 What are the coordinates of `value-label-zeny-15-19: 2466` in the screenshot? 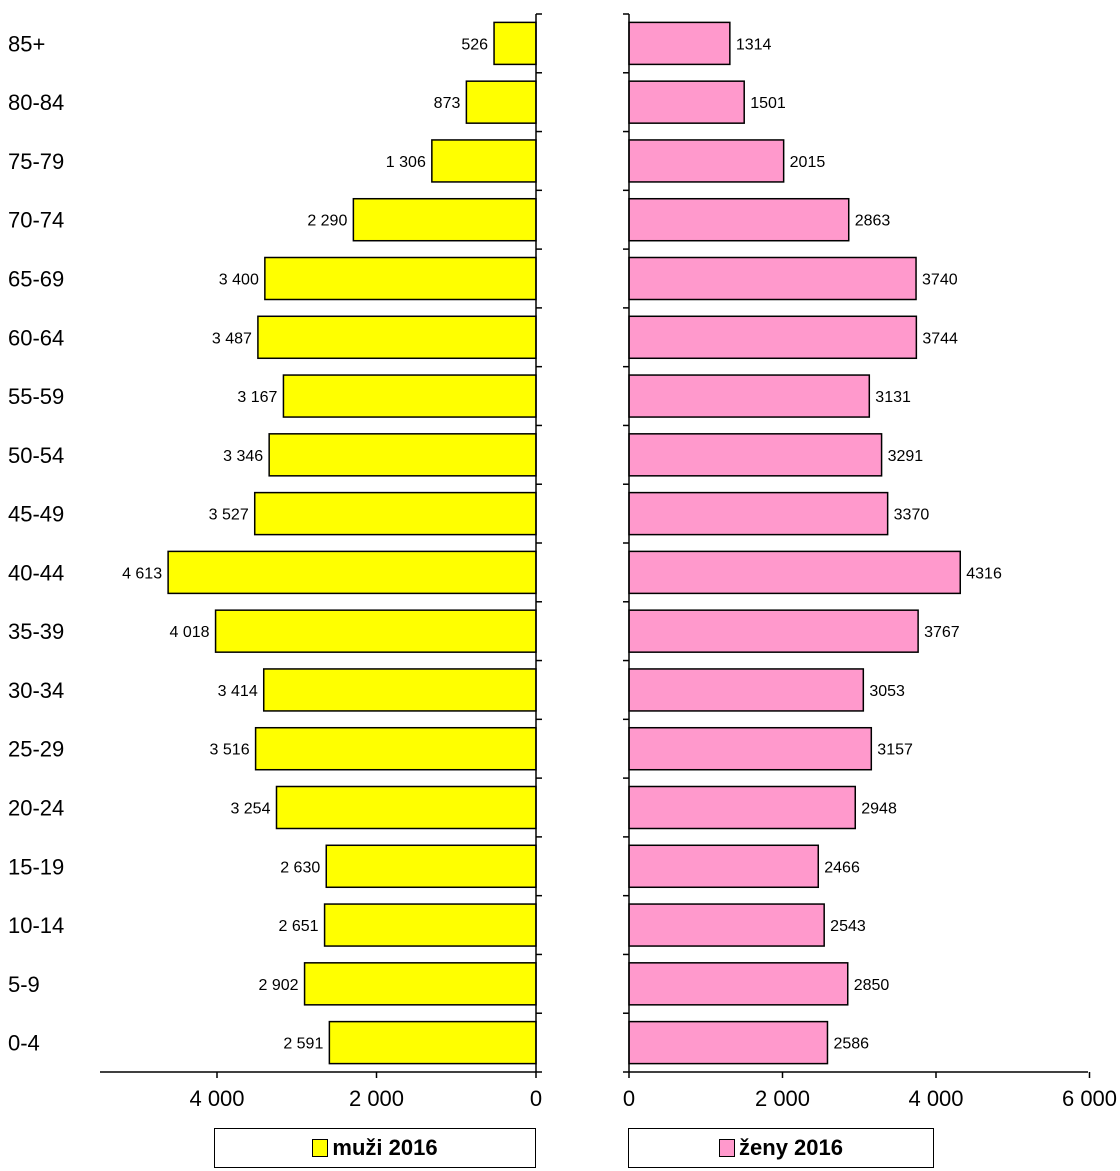 It's located at (842, 867).